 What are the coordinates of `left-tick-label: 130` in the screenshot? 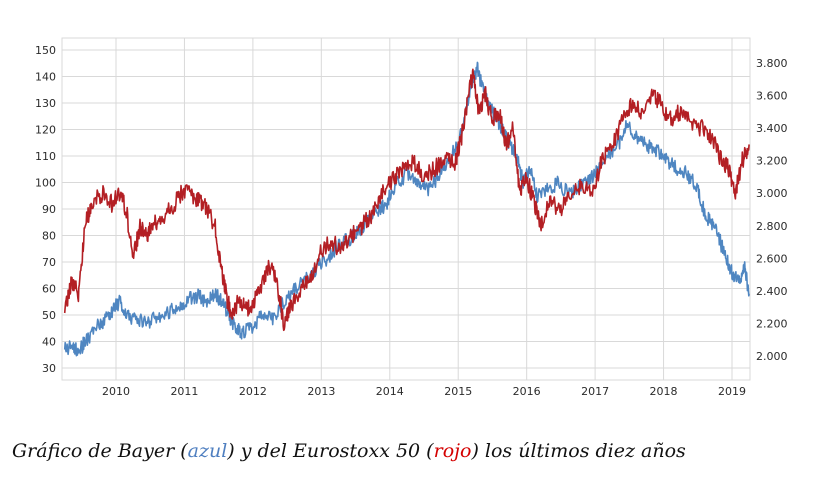 It's located at (45, 103).